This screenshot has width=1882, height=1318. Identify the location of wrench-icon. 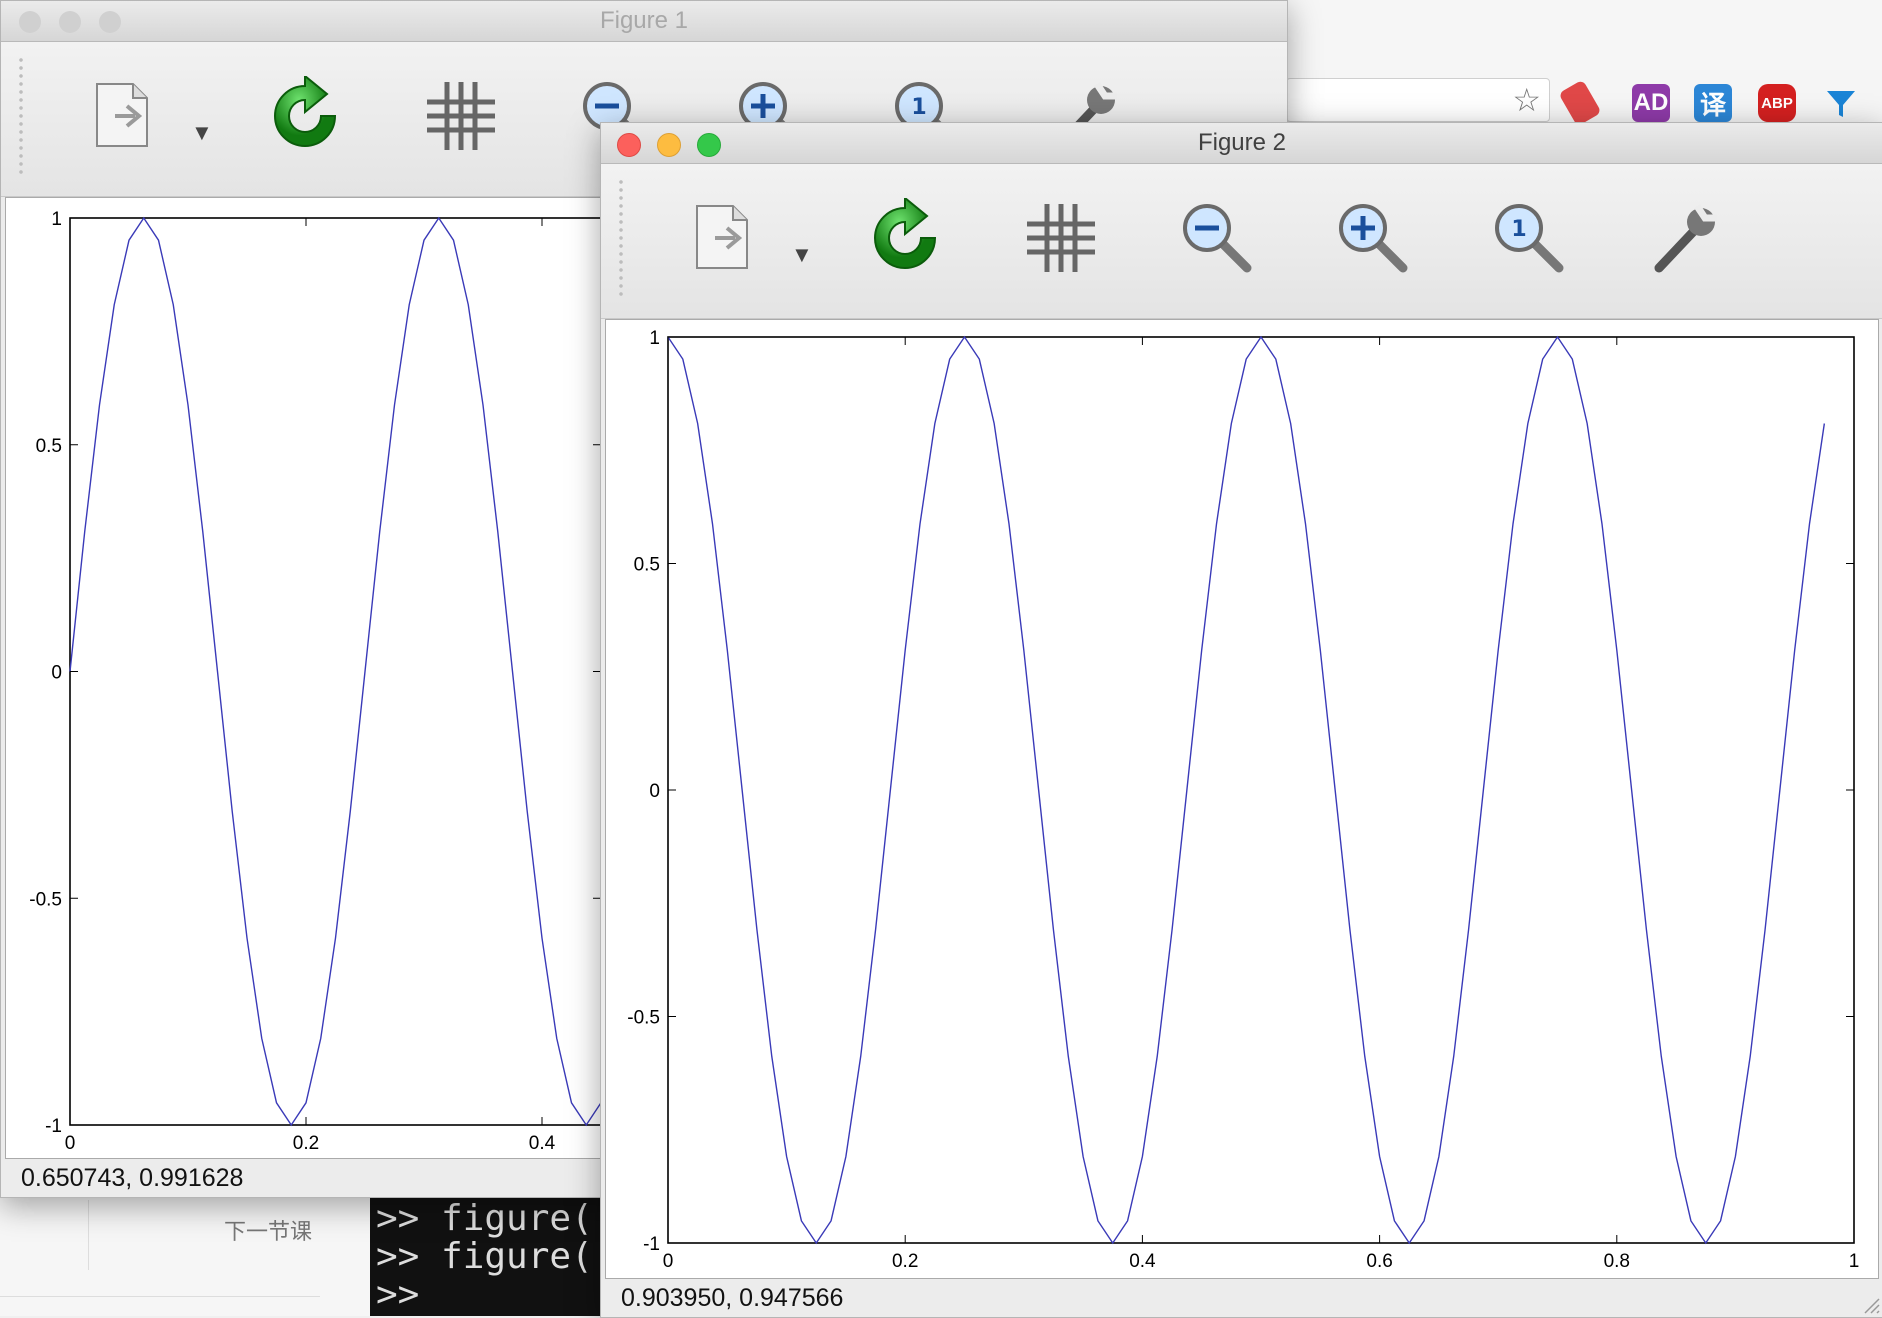
(1685, 238).